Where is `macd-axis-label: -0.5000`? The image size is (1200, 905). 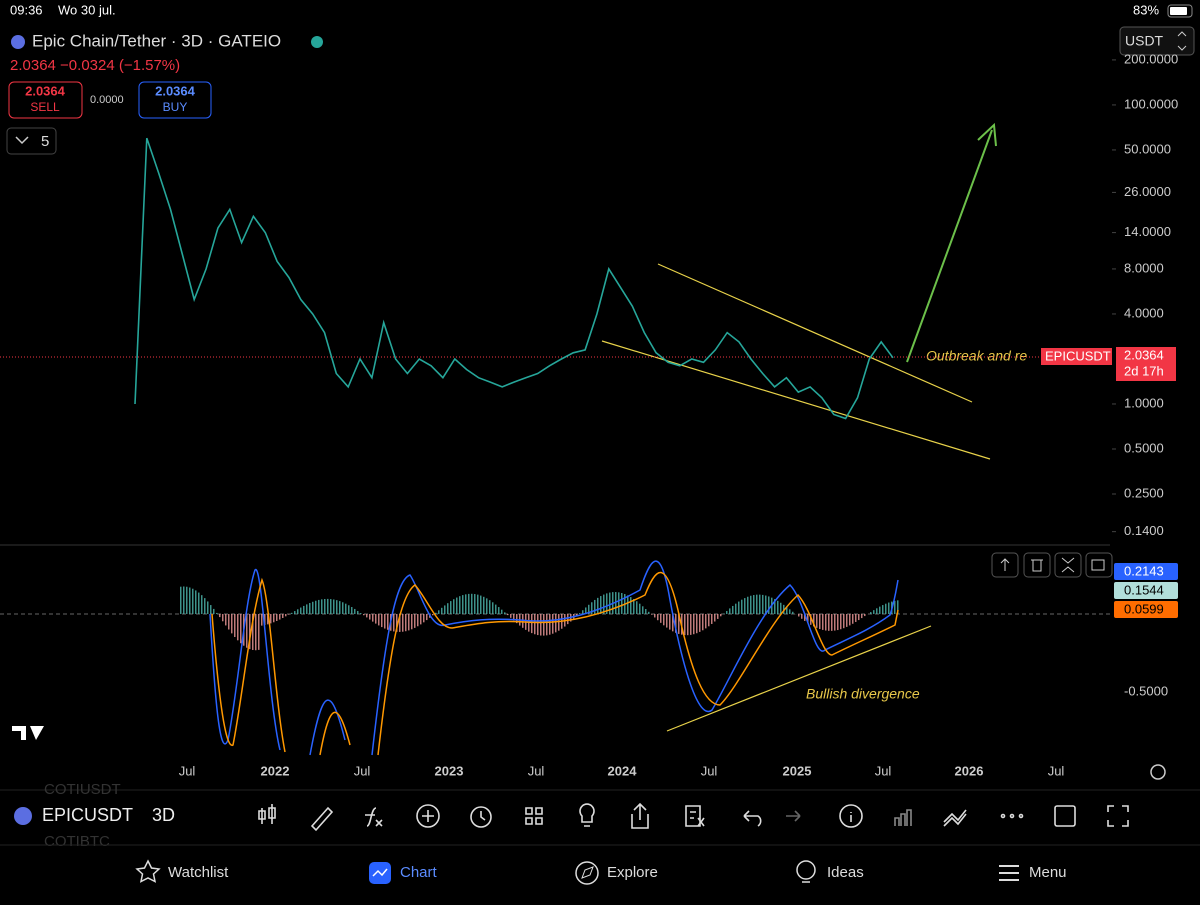
macd-axis-label: -0.5000 is located at coordinates (1146, 690).